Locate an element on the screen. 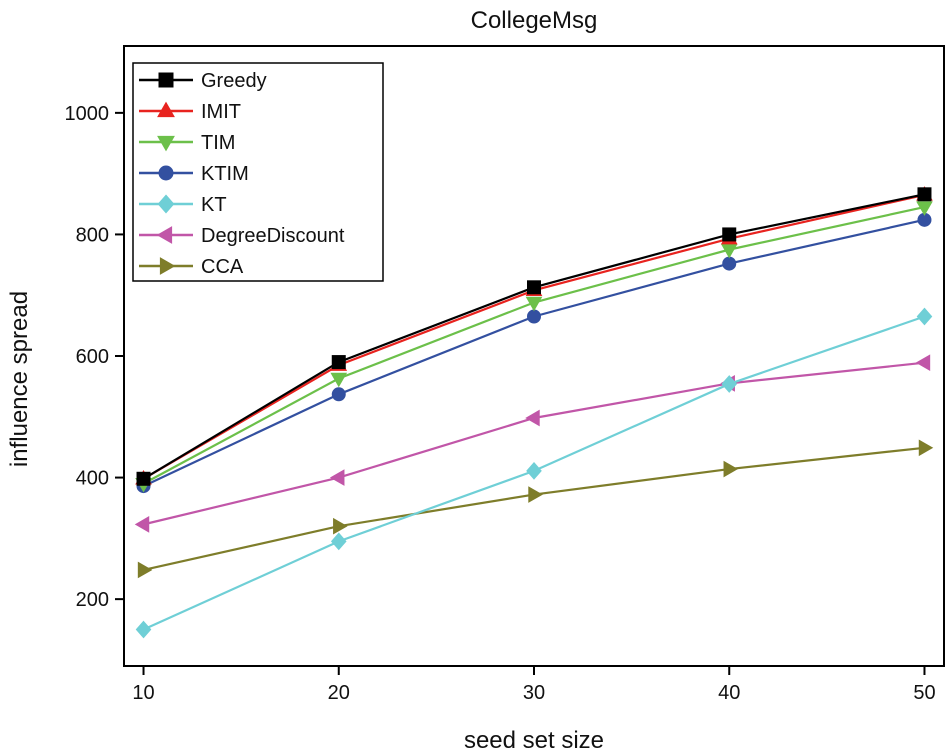 This screenshot has width=950, height=756. legend-label: KT is located at coordinates (214, 205).